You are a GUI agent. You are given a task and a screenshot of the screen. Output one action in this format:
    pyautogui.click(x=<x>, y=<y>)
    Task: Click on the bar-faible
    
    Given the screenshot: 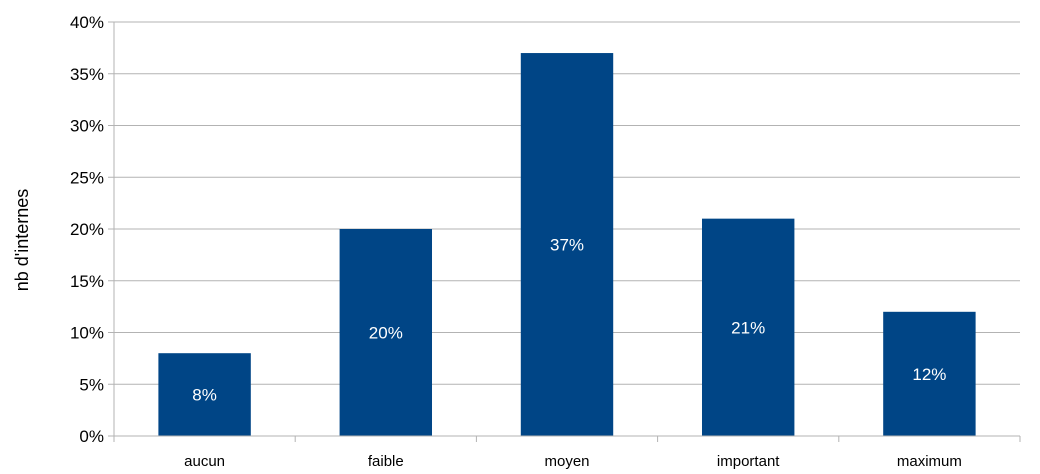 What is the action you would take?
    pyautogui.click(x=386, y=332)
    